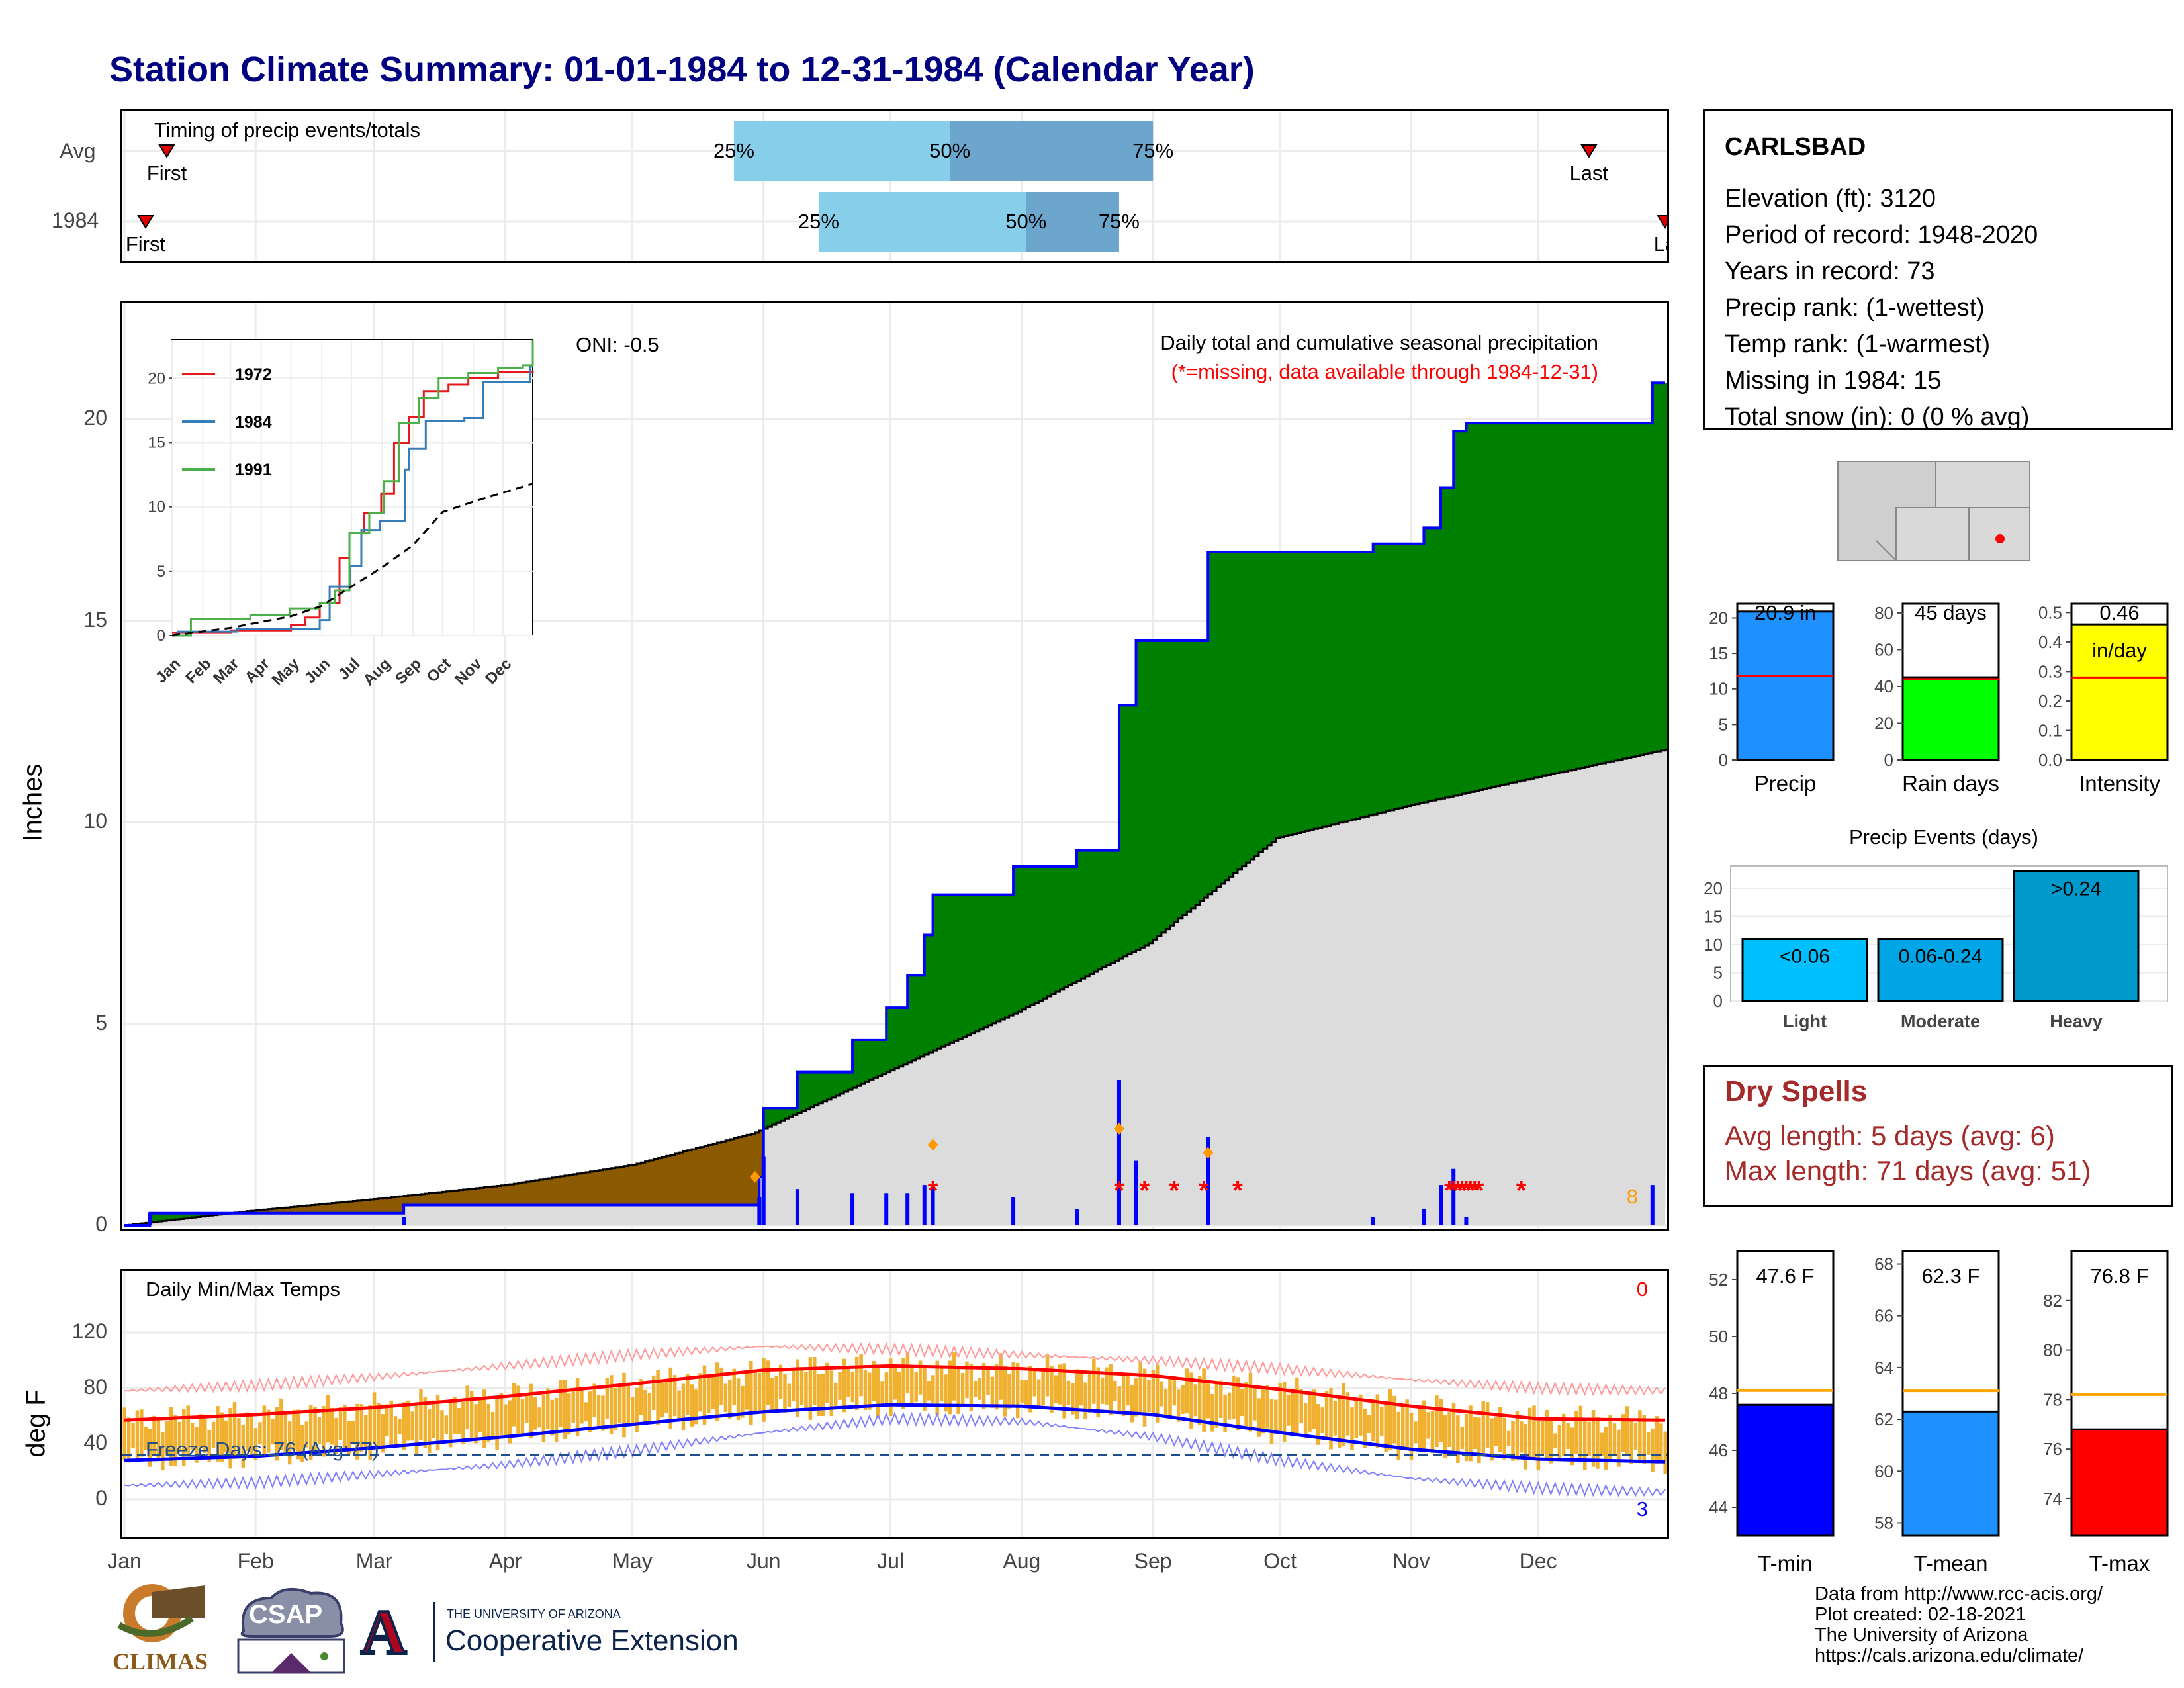 This screenshot has width=2184, height=1688. I want to click on timing-last-marker, so click(1662, 222).